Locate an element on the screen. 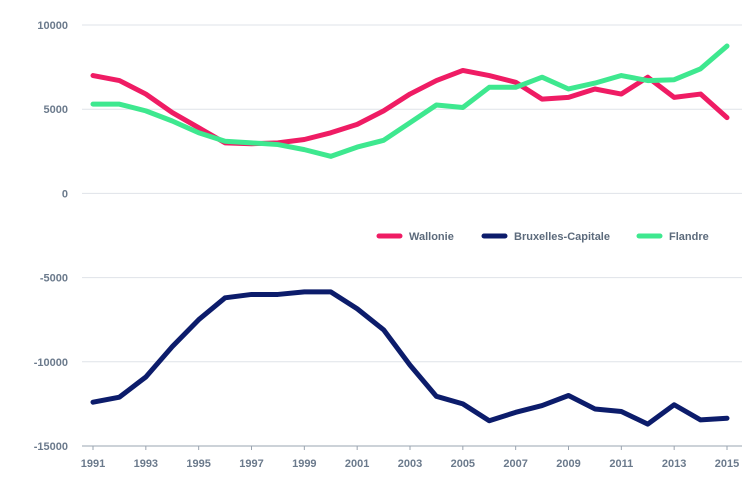 This screenshot has width=754, height=500. y-tick-label: -15000 is located at coordinates (51, 447).